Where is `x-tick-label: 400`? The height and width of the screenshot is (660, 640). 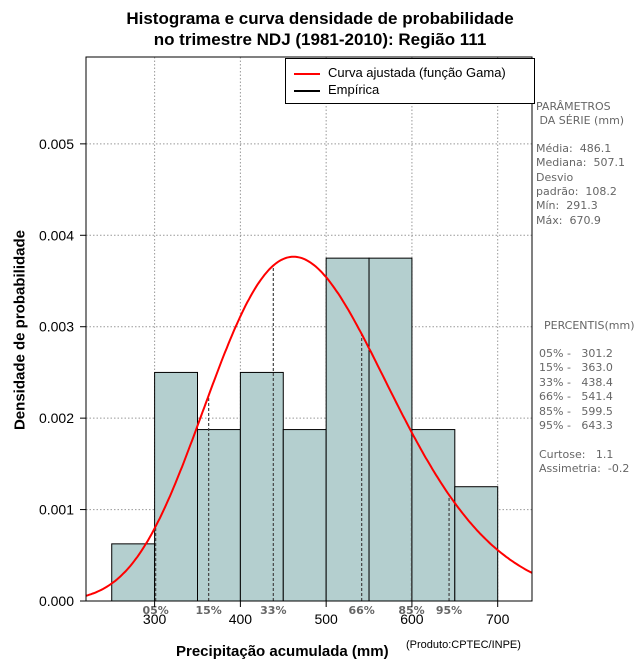 x-tick-label: 400 is located at coordinates (241, 619).